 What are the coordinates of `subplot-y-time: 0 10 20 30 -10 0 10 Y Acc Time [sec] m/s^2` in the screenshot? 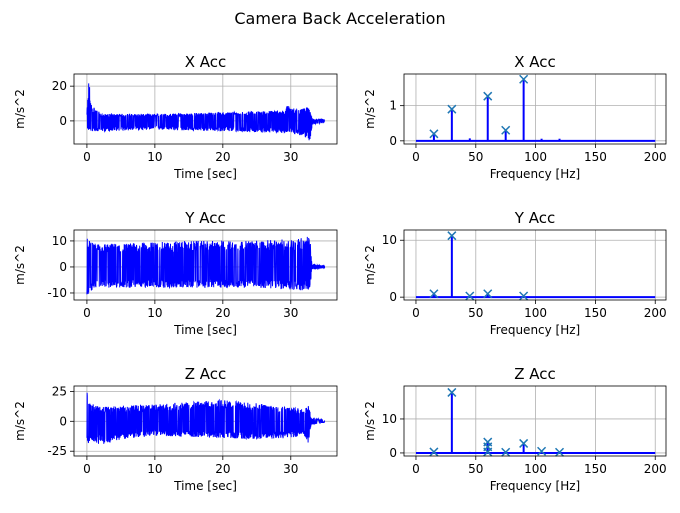 It's located at (175, 273).